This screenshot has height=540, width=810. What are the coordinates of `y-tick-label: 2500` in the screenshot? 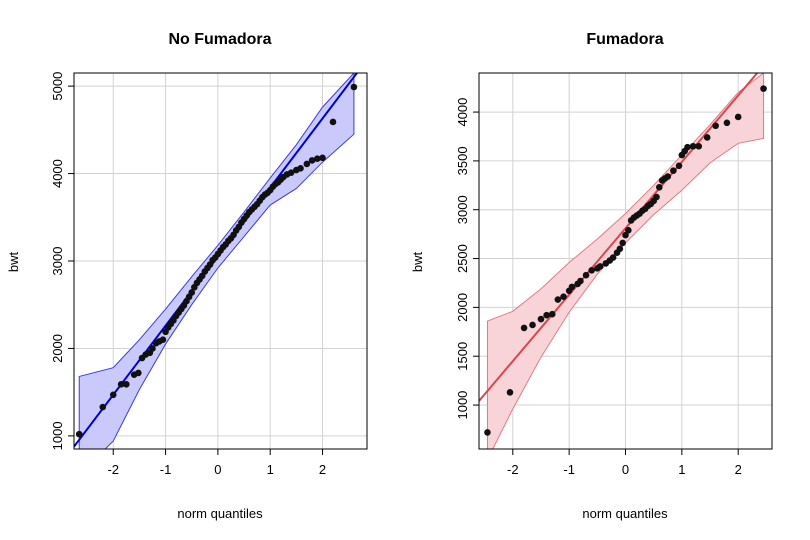 It's located at (462, 258).